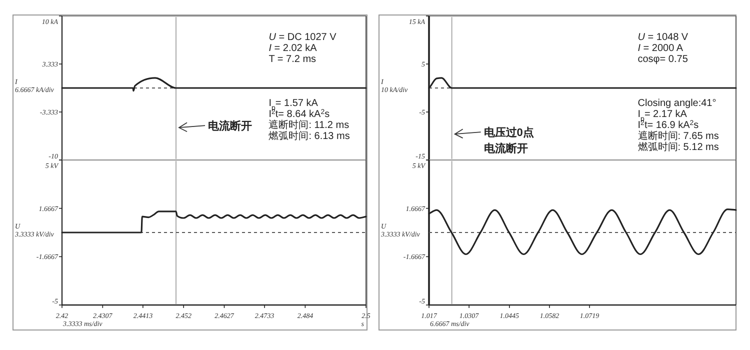 The image size is (750, 350). What do you see at coordinates (677, 103) in the screenshot?
I see `annotation: Closing angle:41°` at bounding box center [677, 103].